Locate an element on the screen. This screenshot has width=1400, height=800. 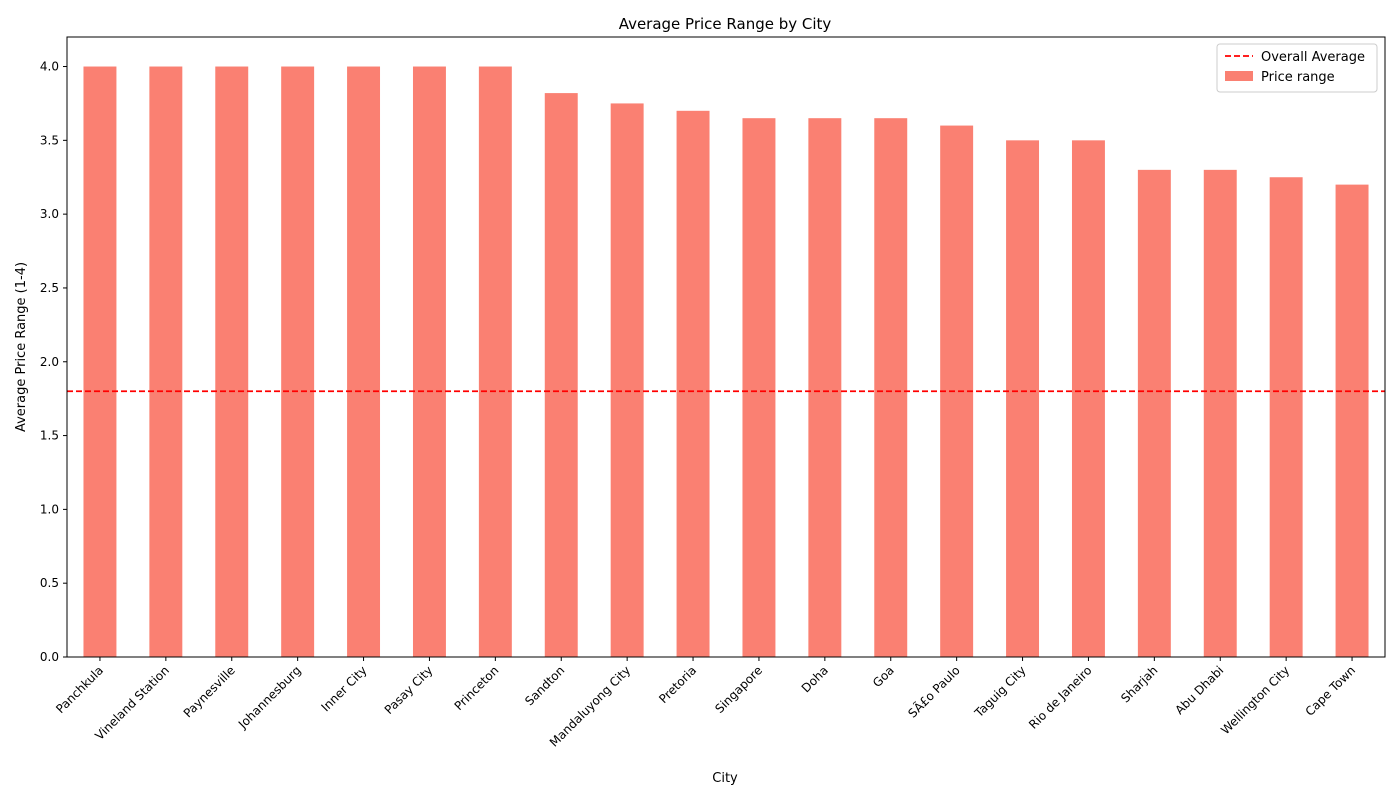
x-tick-label: Cape Town is located at coordinates (1331, 691).